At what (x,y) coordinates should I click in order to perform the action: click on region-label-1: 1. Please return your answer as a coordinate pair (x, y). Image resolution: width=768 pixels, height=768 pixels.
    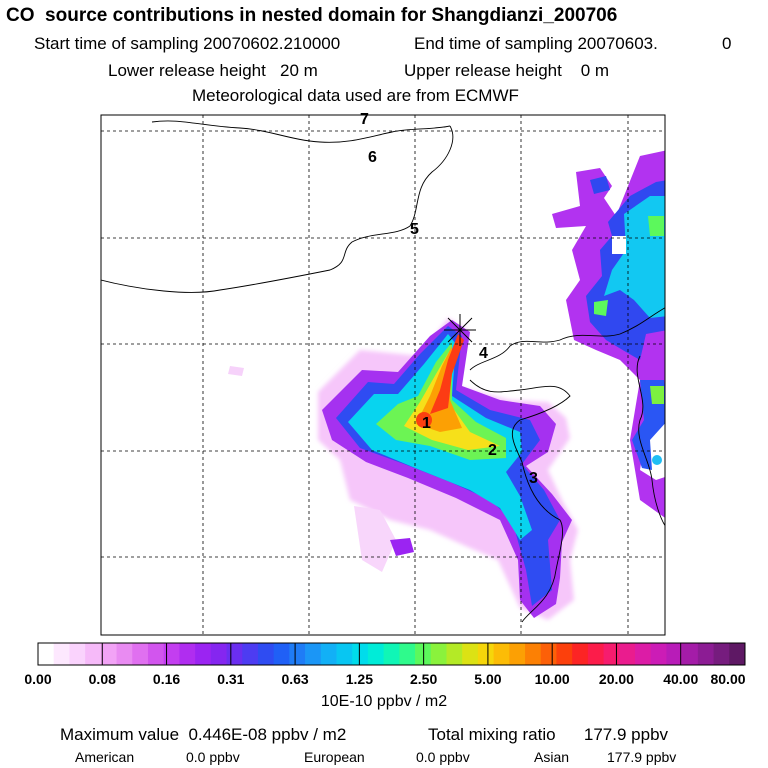
    Looking at the image, I should click on (426, 423).